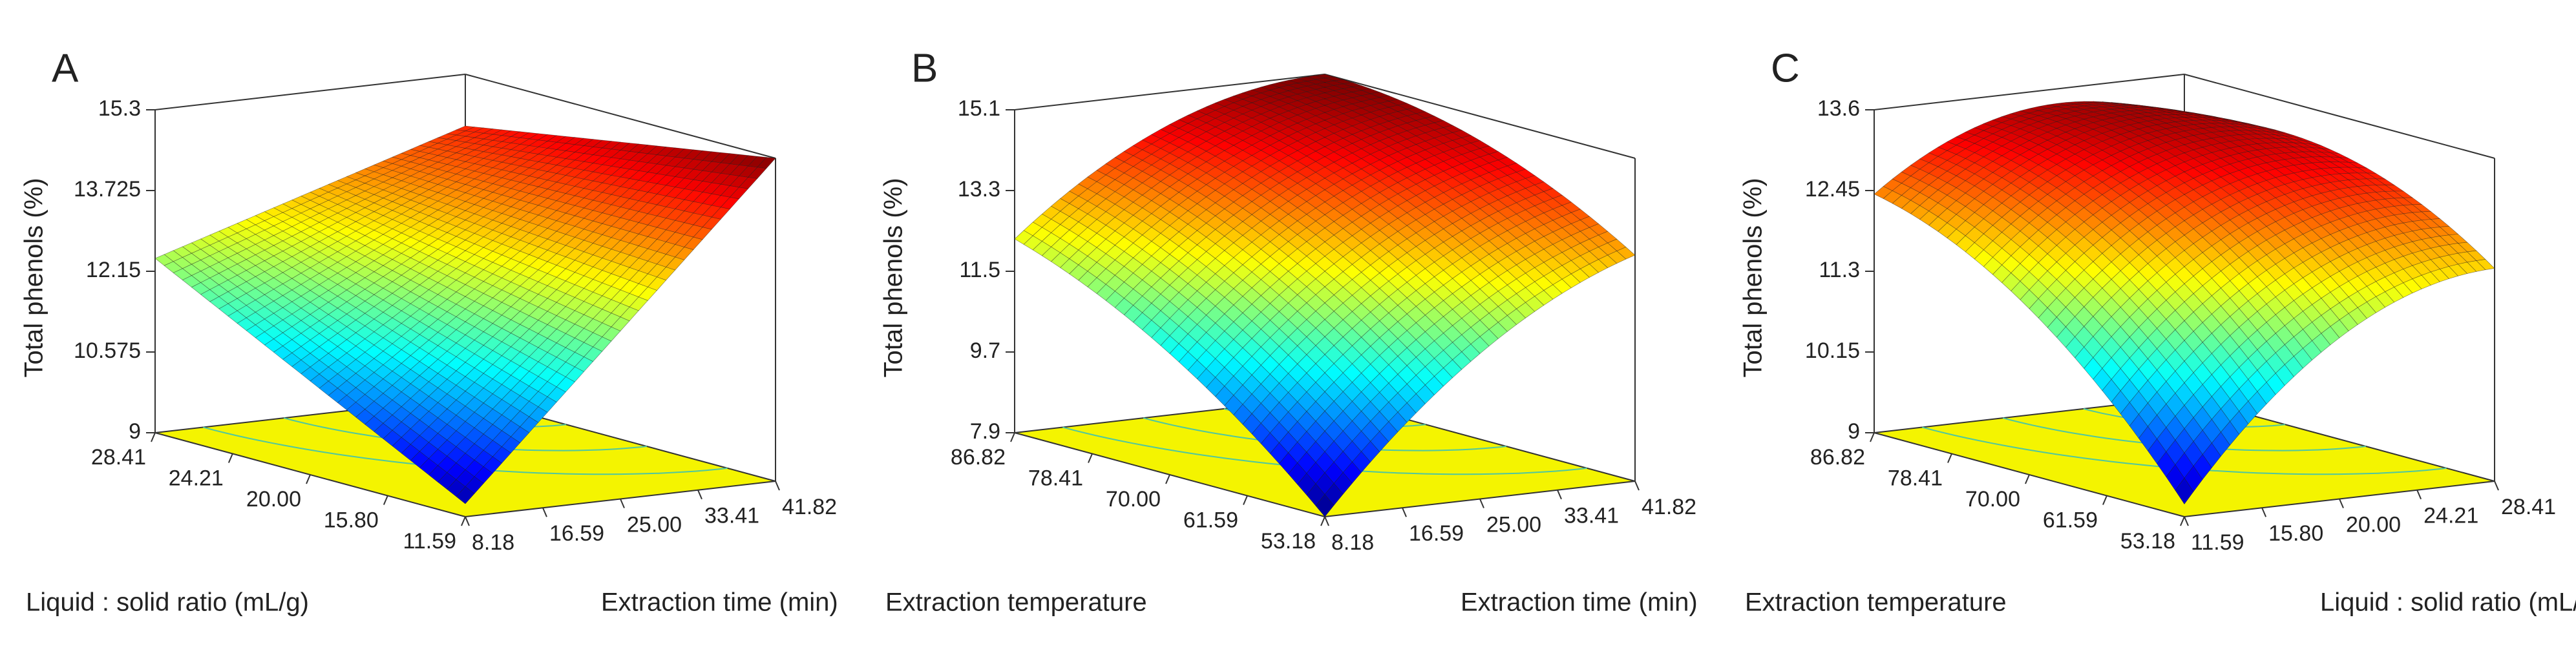  Describe the element at coordinates (979, 270) in the screenshot. I see `z-tick-label: 11.5` at that location.